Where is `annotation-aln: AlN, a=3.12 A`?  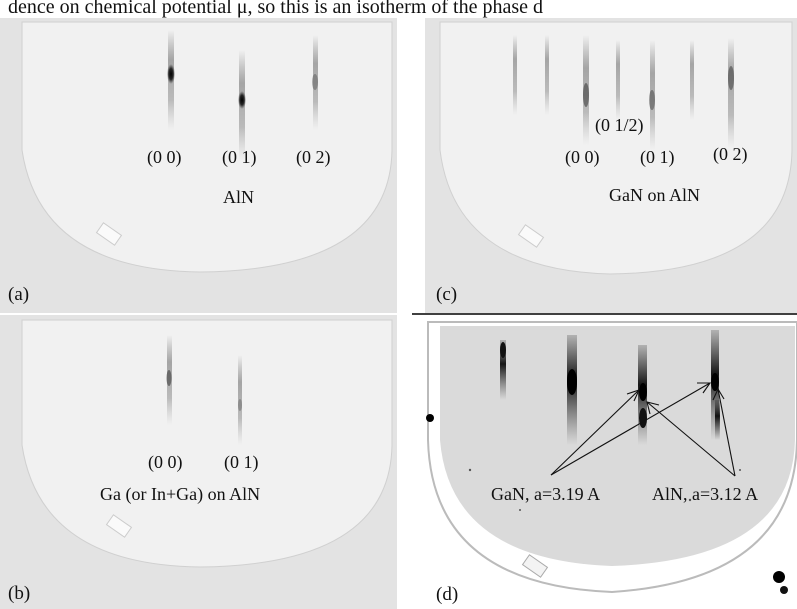
annotation-aln: AlN, a=3.12 A is located at coordinates (705, 494).